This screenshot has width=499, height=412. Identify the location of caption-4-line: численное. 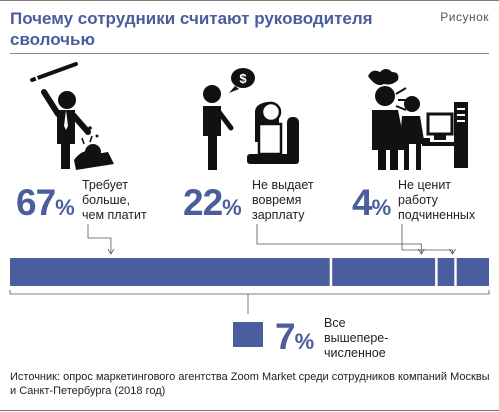
(355, 353).